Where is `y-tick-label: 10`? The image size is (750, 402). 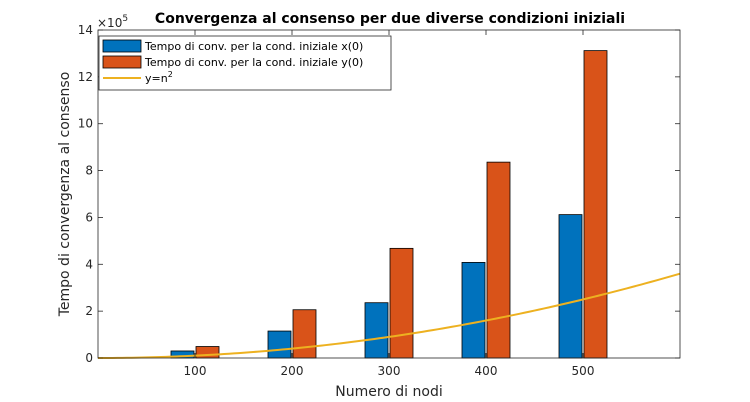
y-tick-label: 10 is located at coordinates (85, 124).